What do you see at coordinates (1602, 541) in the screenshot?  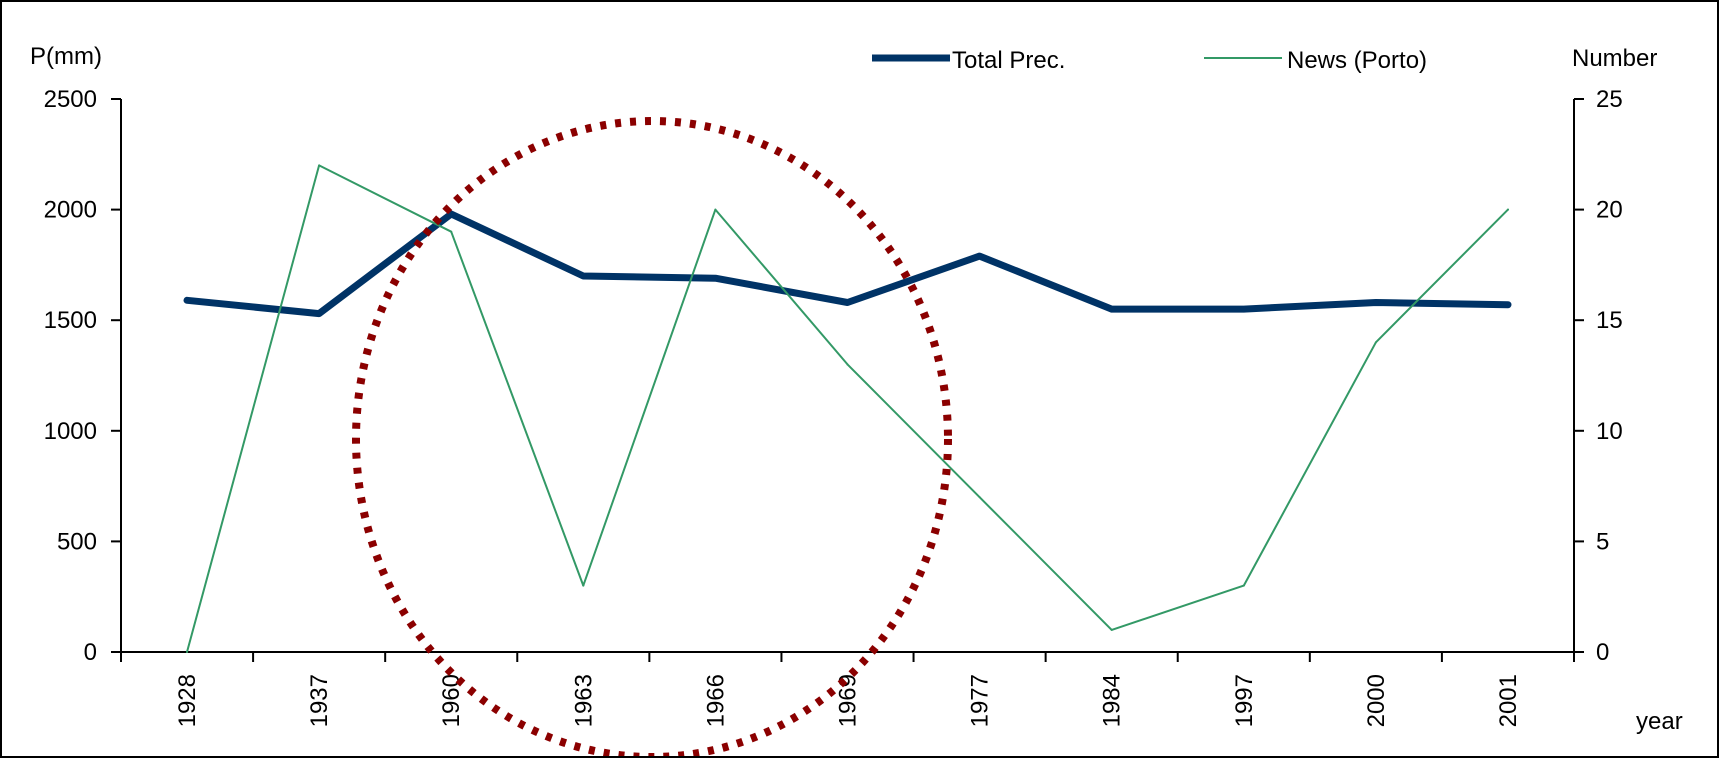 I see `y-tick-label-right: 5` at bounding box center [1602, 541].